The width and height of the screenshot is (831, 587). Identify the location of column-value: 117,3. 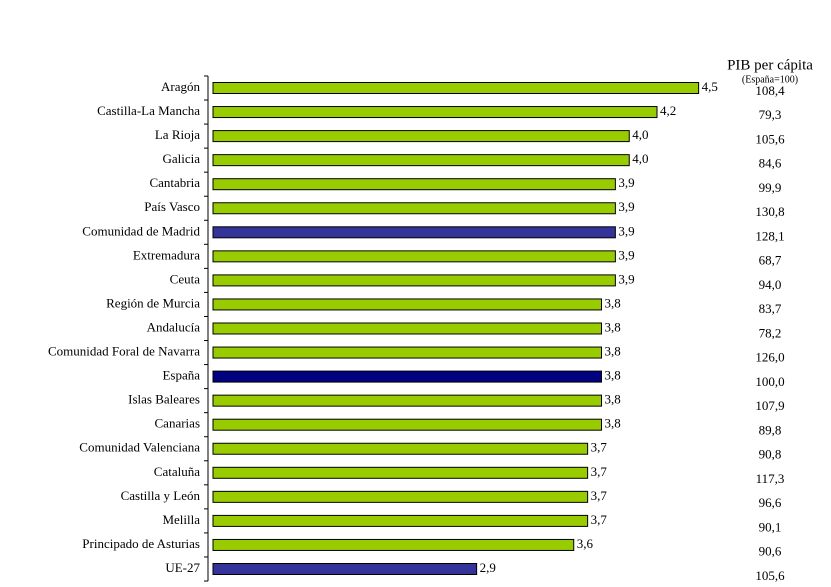
(770, 478).